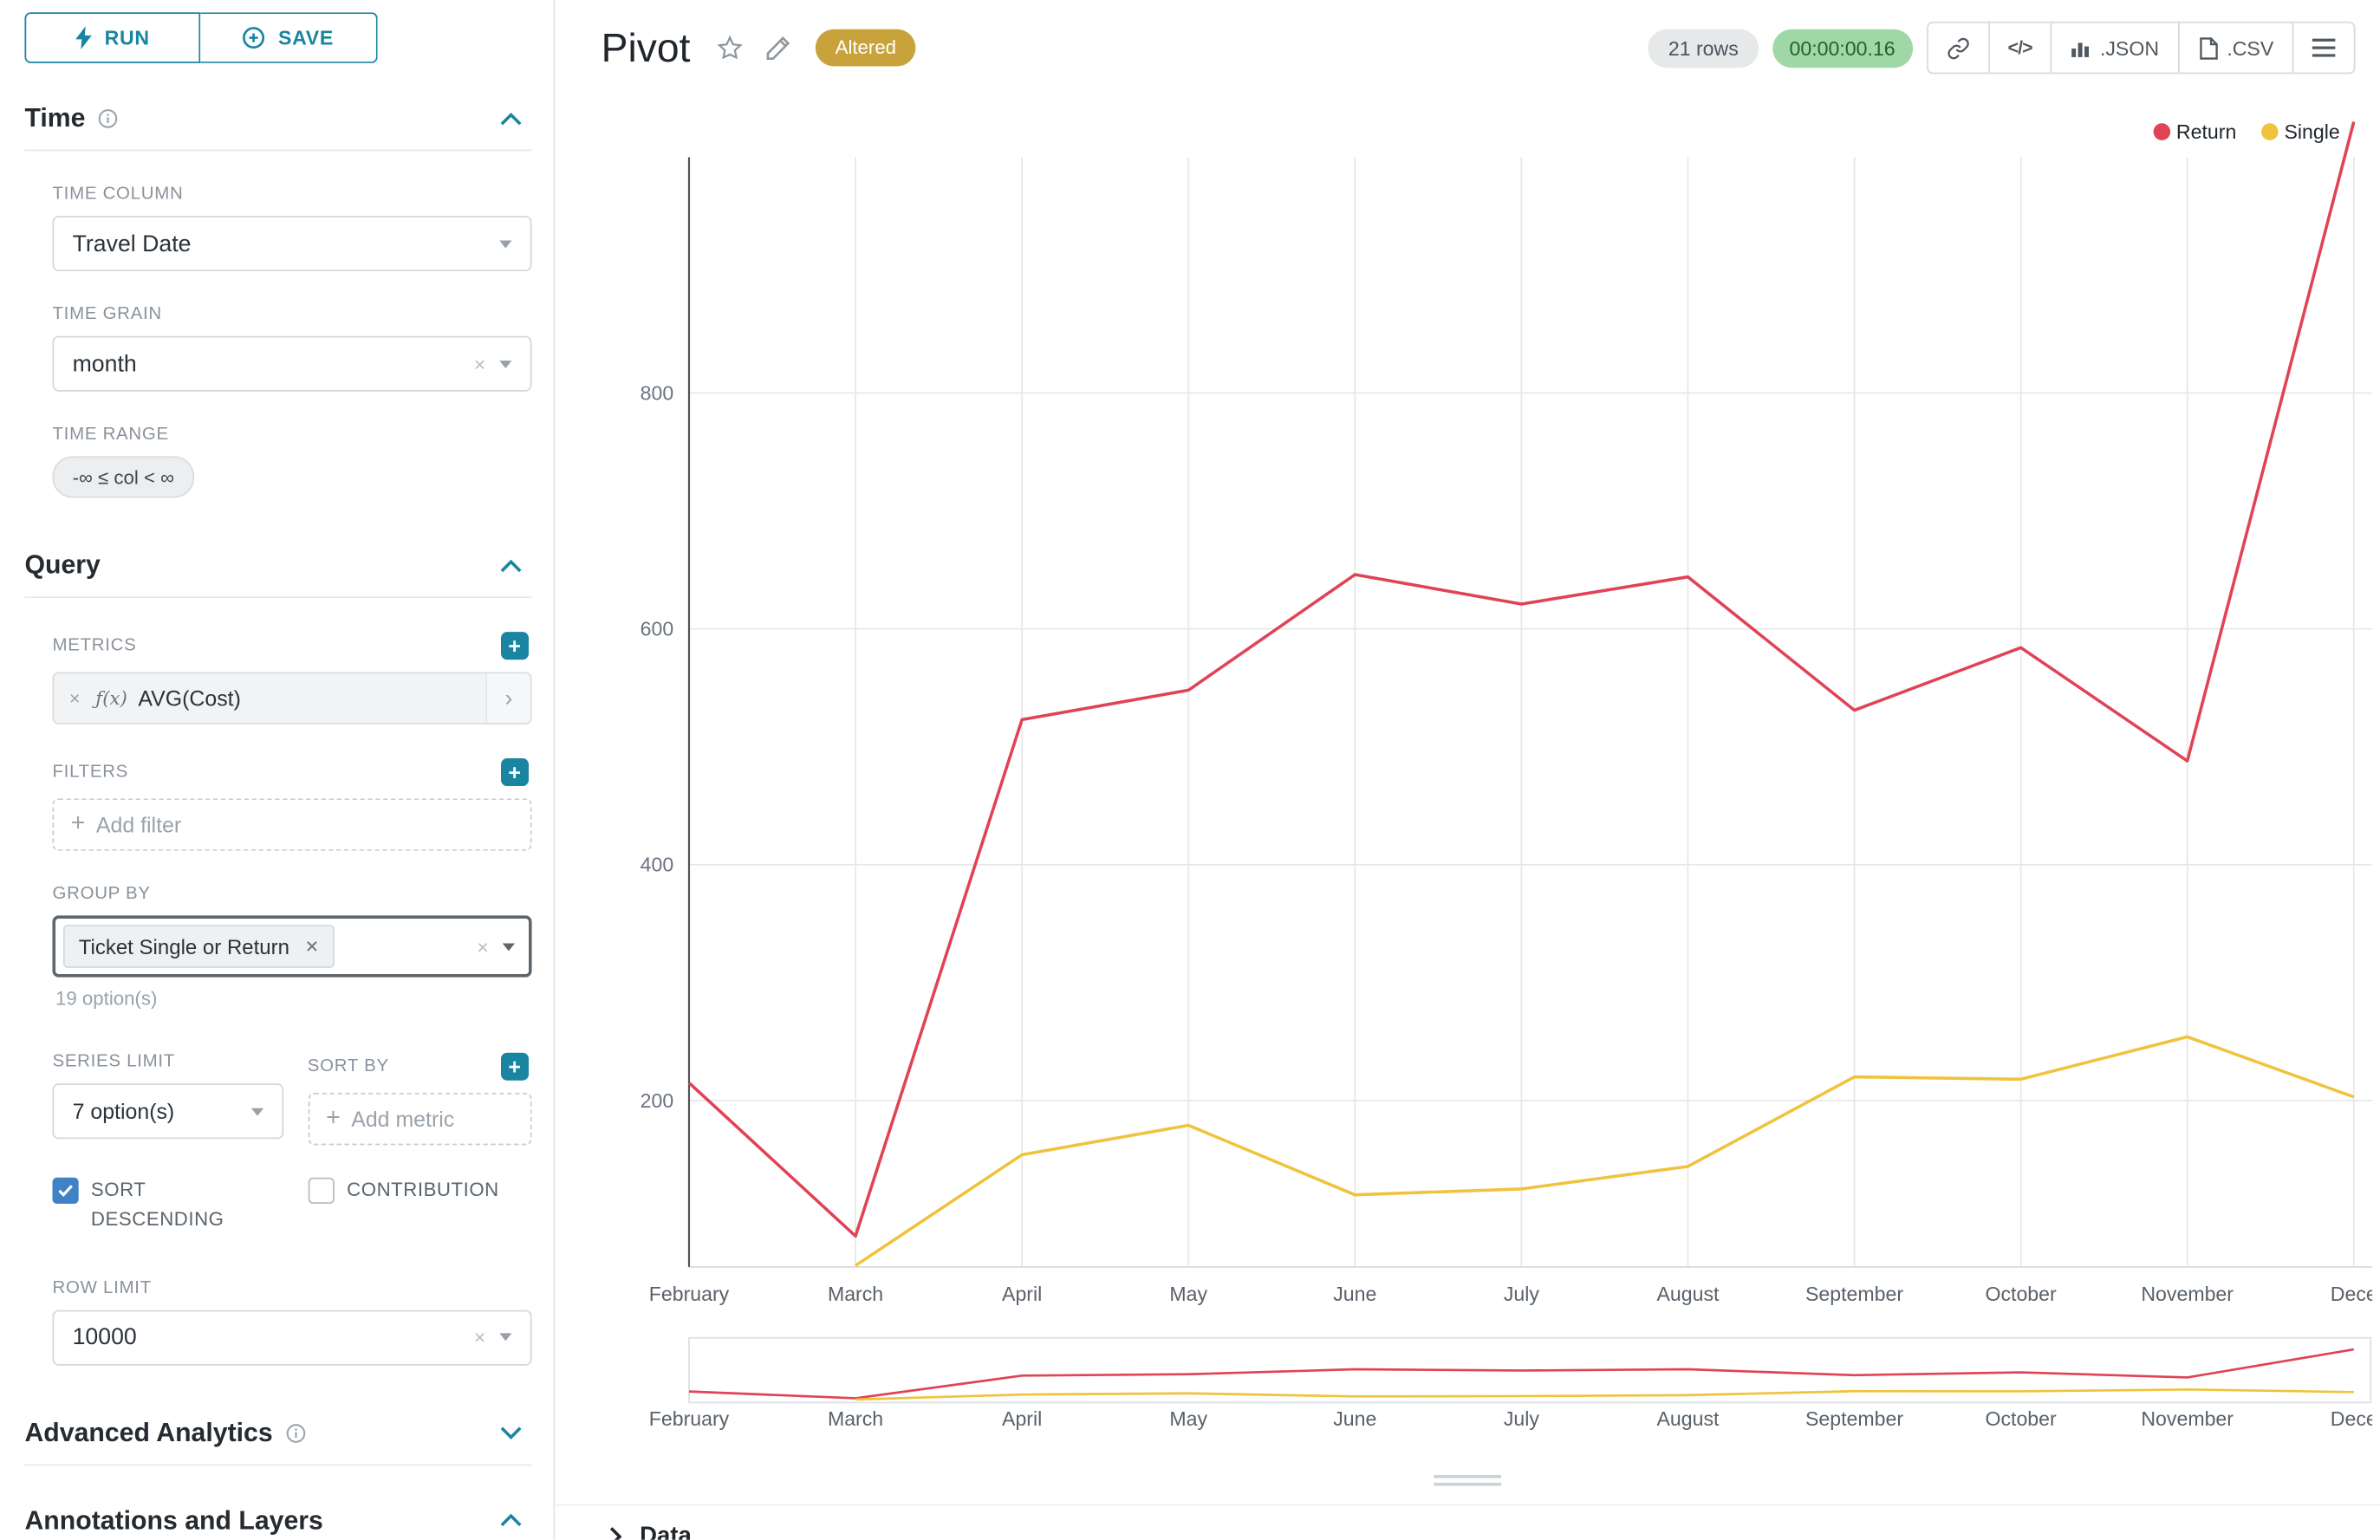 This screenshot has width=2380, height=1540. I want to click on svg-text: July, so click(1522, 1418).